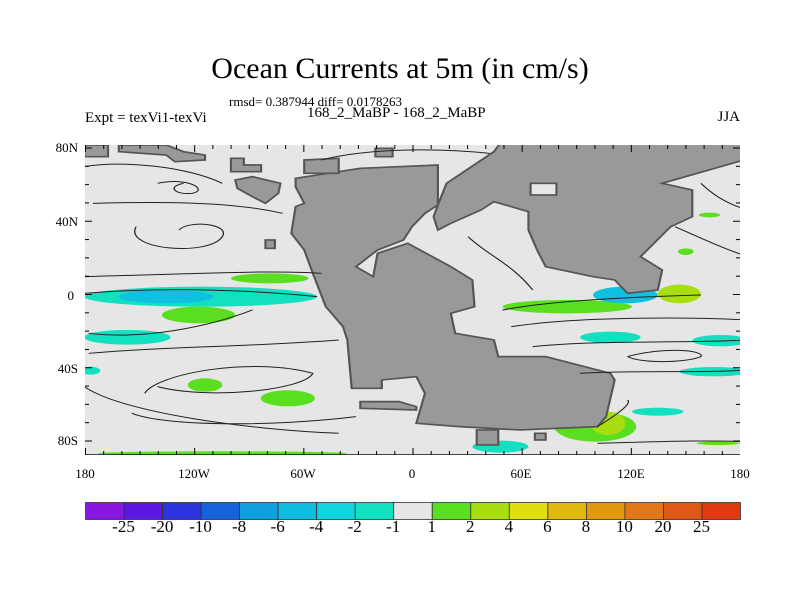  Describe the element at coordinates (586, 526) in the screenshot. I see `colorbar-level-label: 8` at that location.